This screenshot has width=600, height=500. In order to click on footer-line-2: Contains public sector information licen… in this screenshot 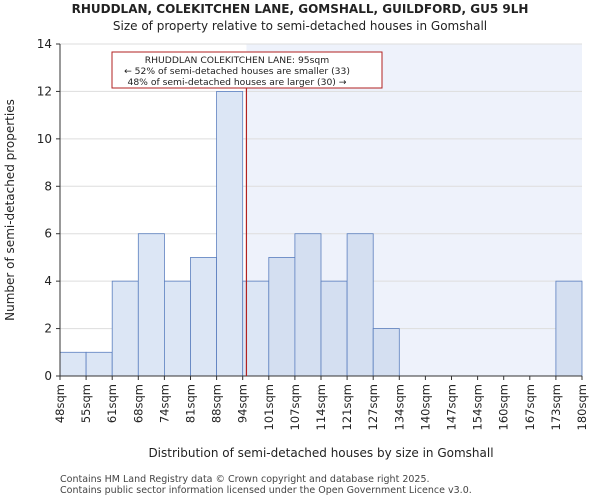, I will do `click(266, 490)`.